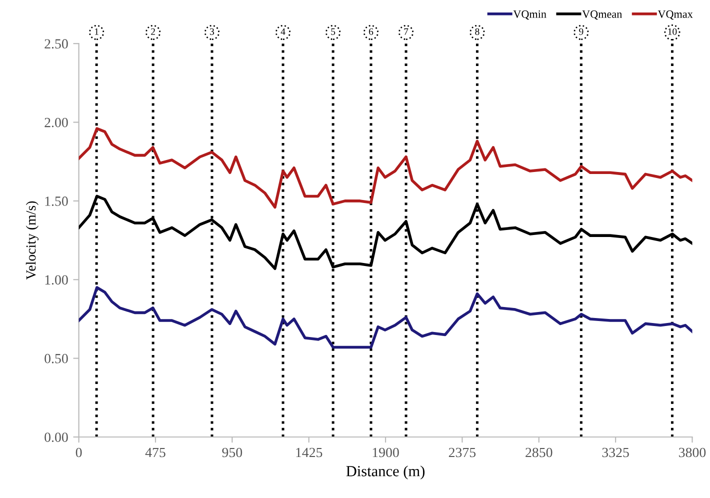 This screenshot has height=498, width=710. What do you see at coordinates (155, 453) in the screenshot?
I see `x-tick-label: 475` at bounding box center [155, 453].